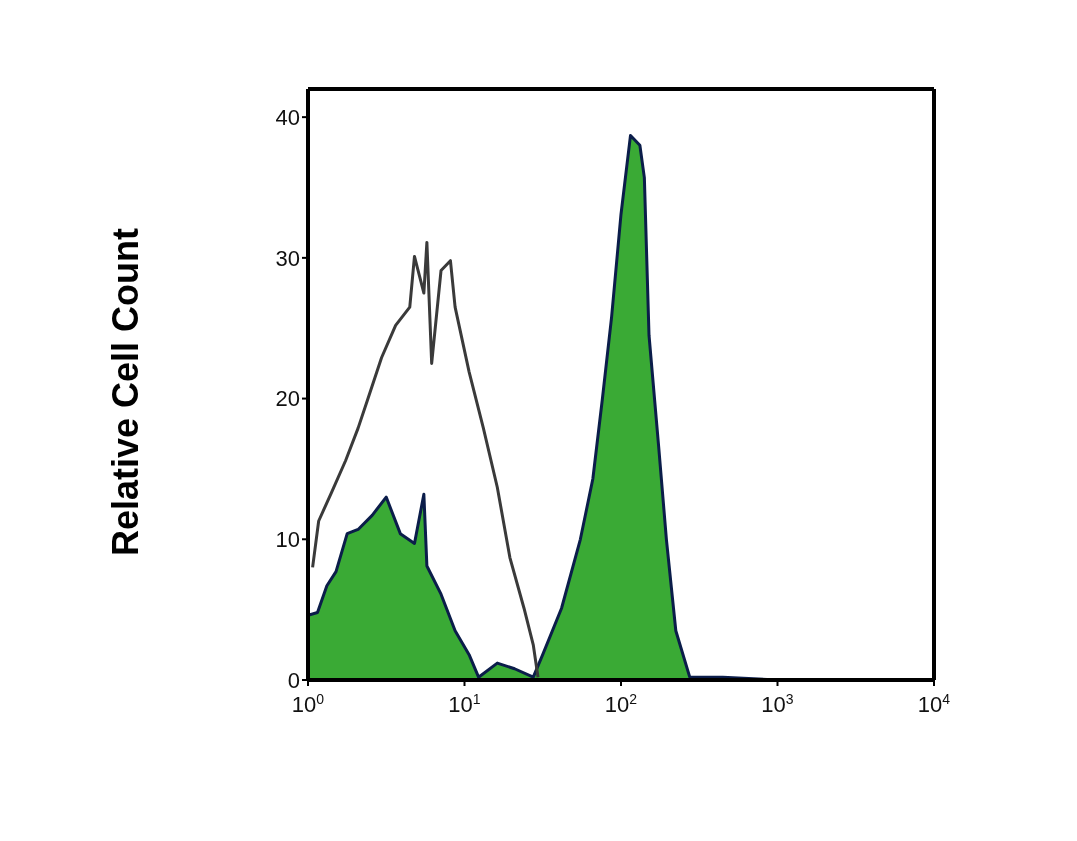 The height and width of the screenshot is (841, 1077). I want to click on x-tick-label: 10$^{1}$, so click(464, 704).